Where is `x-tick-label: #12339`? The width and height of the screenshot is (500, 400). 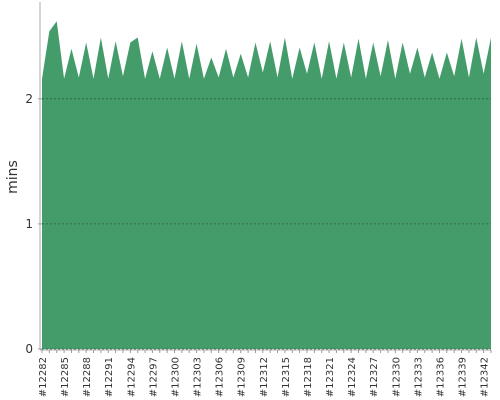
x-tick-label: #12339 is located at coordinates (463, 377).